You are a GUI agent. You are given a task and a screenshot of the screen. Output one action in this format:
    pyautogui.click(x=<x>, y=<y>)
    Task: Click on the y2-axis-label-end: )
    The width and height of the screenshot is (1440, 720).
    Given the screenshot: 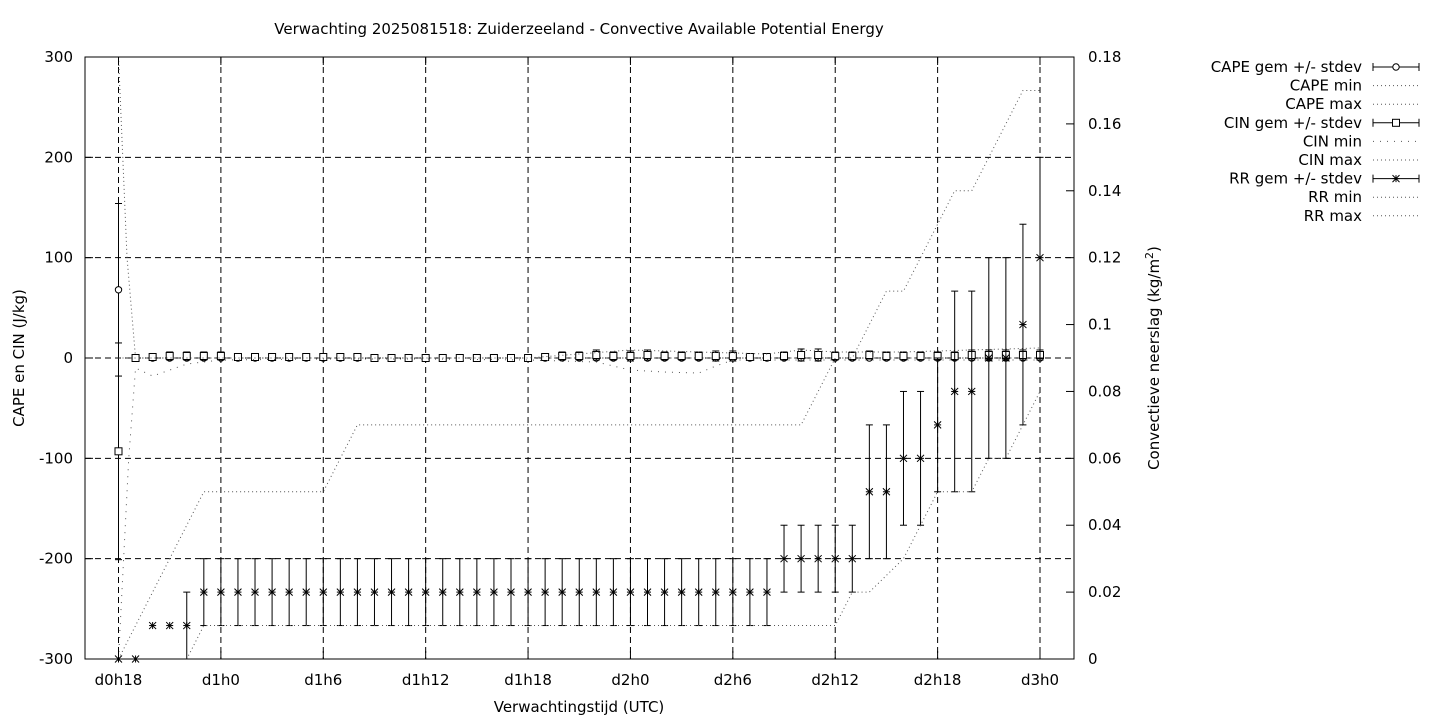 What is the action you would take?
    pyautogui.click(x=1154, y=249)
    